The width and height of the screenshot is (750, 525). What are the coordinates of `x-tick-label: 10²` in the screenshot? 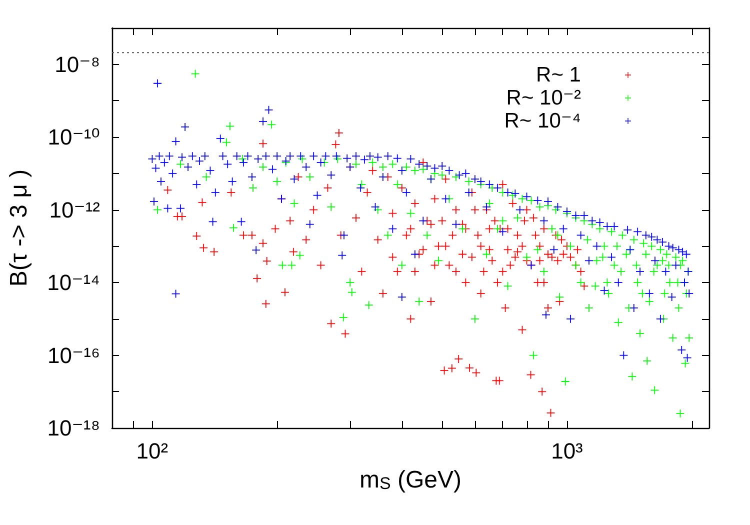 It's located at (152, 451).